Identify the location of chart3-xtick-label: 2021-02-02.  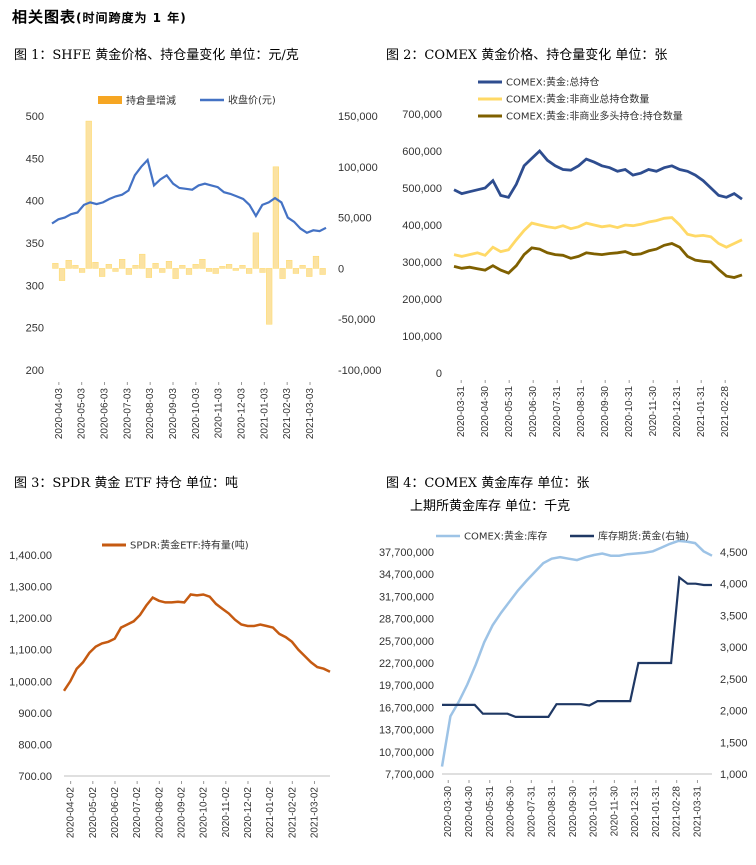
(292, 813).